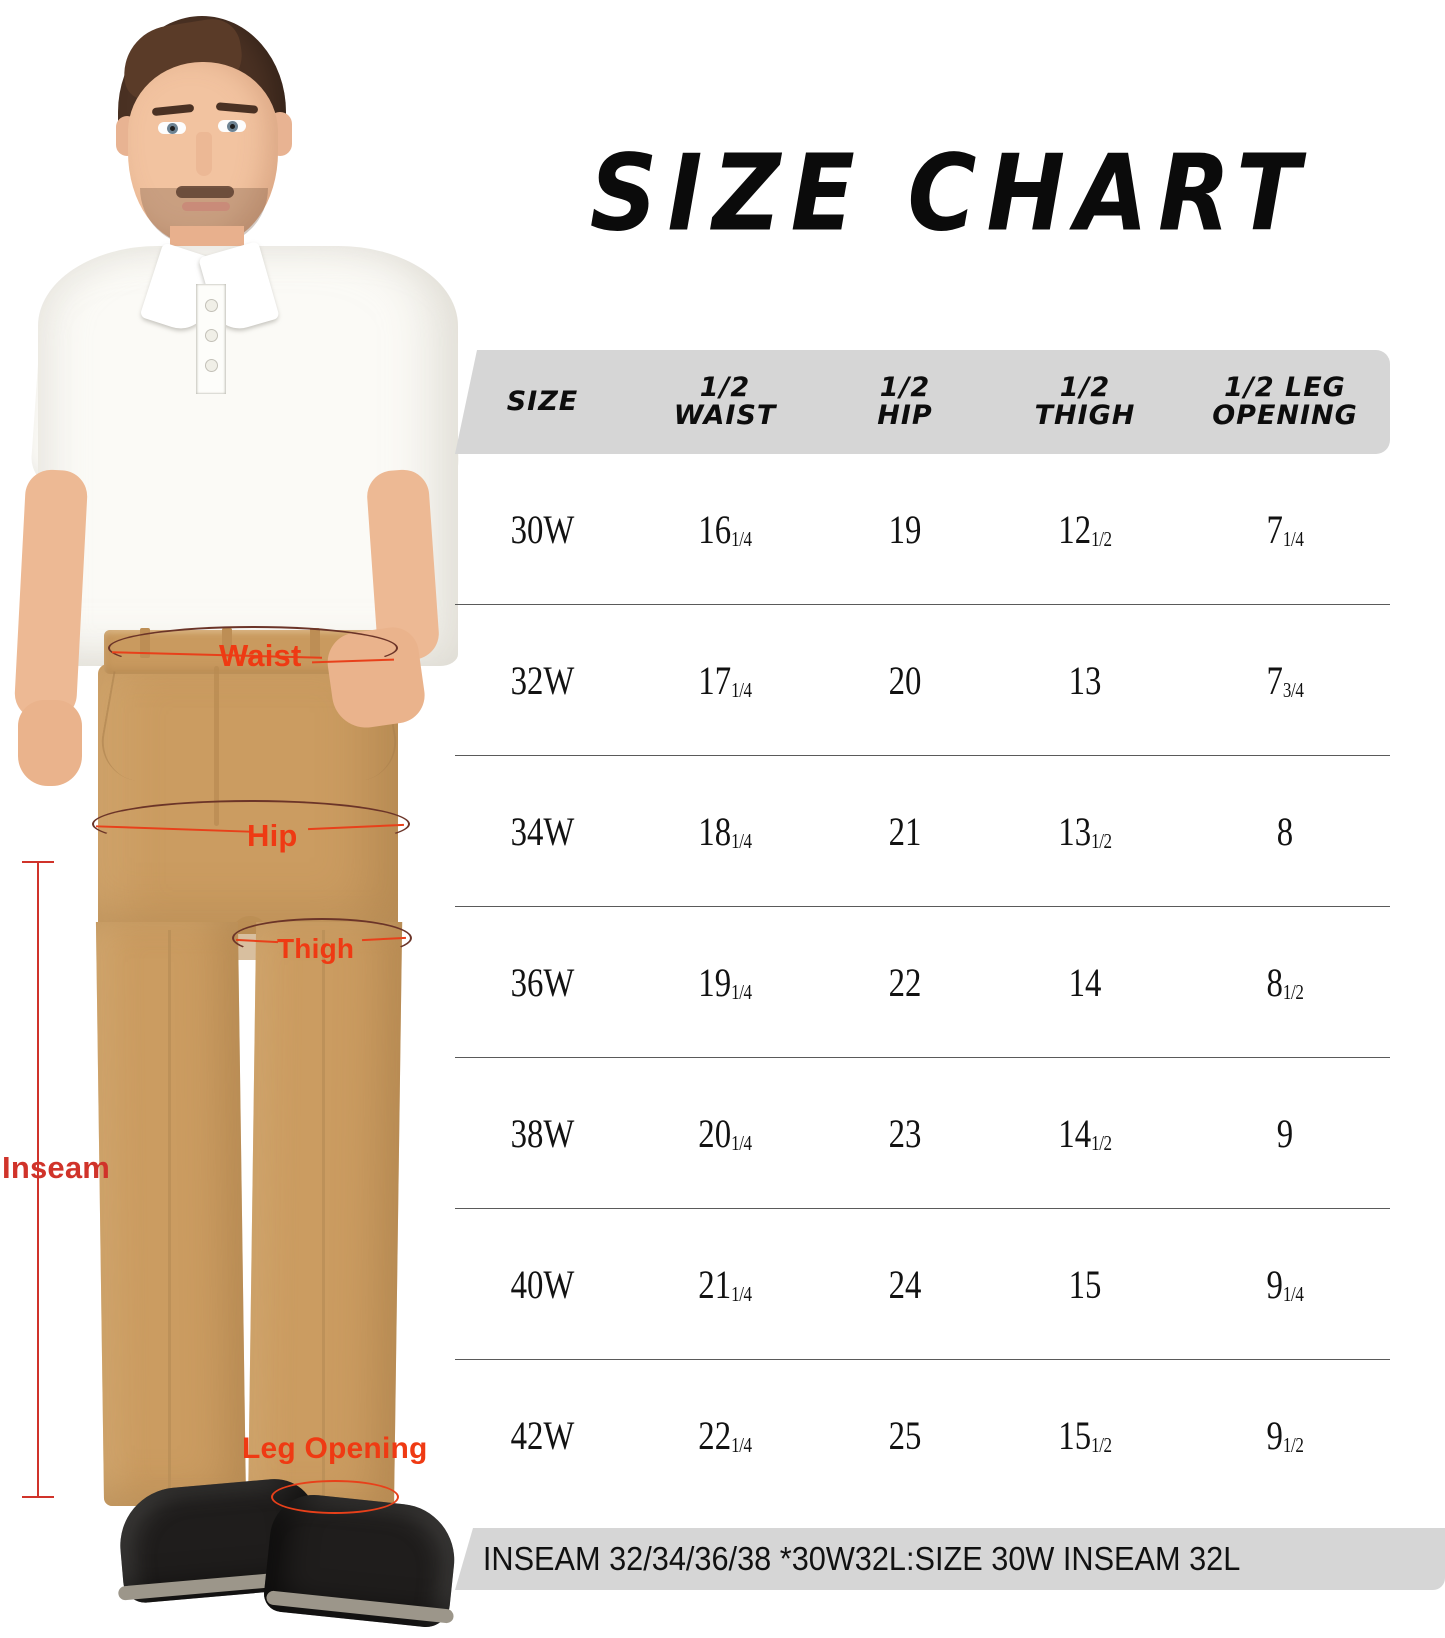 The height and width of the screenshot is (1638, 1445). Describe the element at coordinates (905, 680) in the screenshot. I see `cell-half-hip: 20` at that location.